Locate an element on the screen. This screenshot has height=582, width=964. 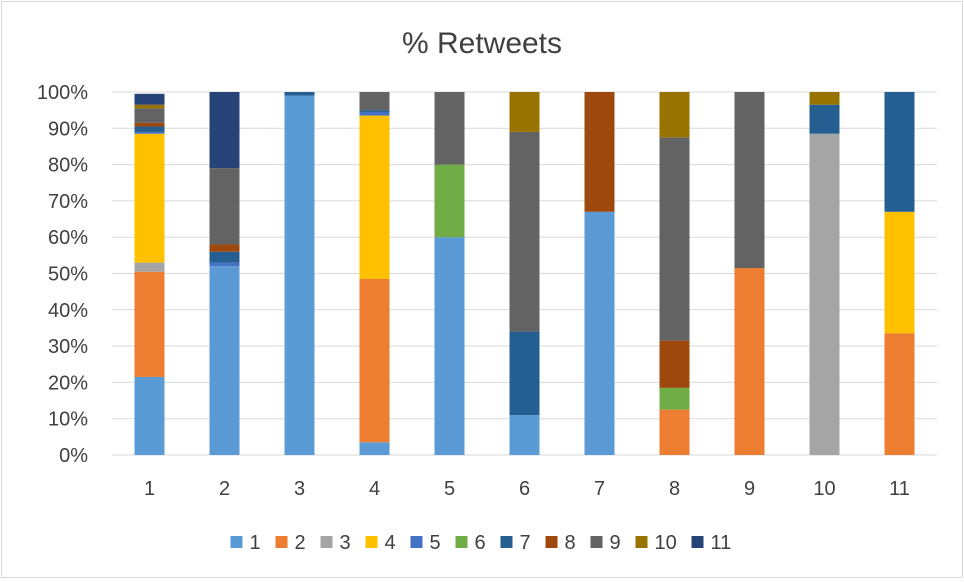
legend-label-8: 8 is located at coordinates (570, 543).